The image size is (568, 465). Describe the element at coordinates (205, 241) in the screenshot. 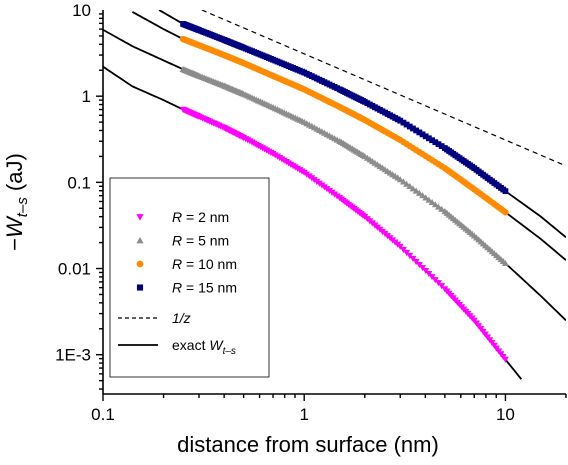

I see `legend-label-rest: = 5 nm` at that location.